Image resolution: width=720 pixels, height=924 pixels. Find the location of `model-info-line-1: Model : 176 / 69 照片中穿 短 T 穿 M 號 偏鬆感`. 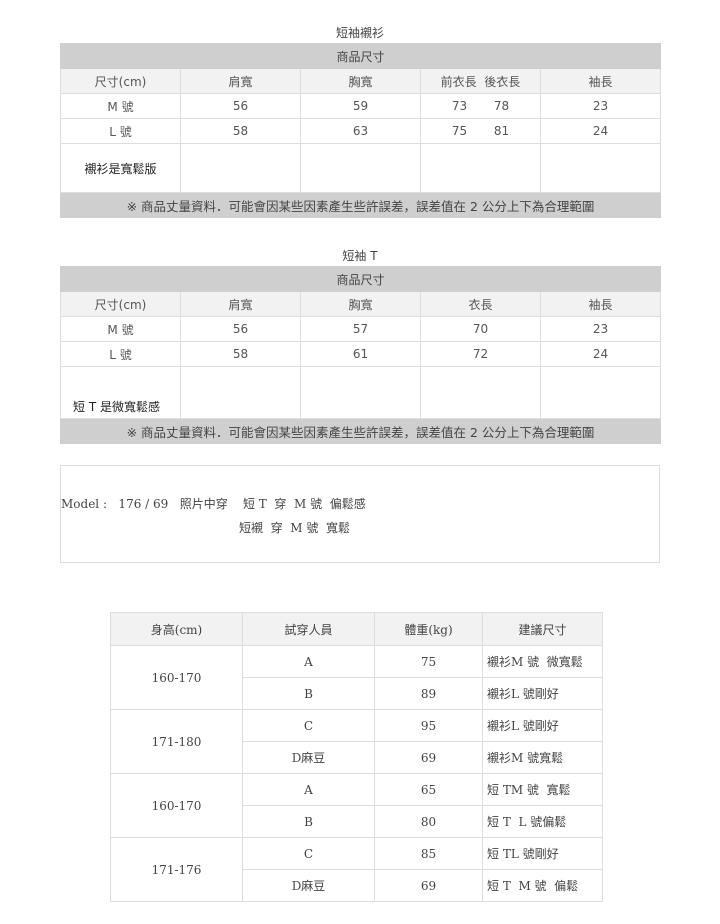

model-info-line-1: Model : 176 / 69 照片中穿 短 T 穿 M 號 偏鬆感 is located at coordinates (213, 504).